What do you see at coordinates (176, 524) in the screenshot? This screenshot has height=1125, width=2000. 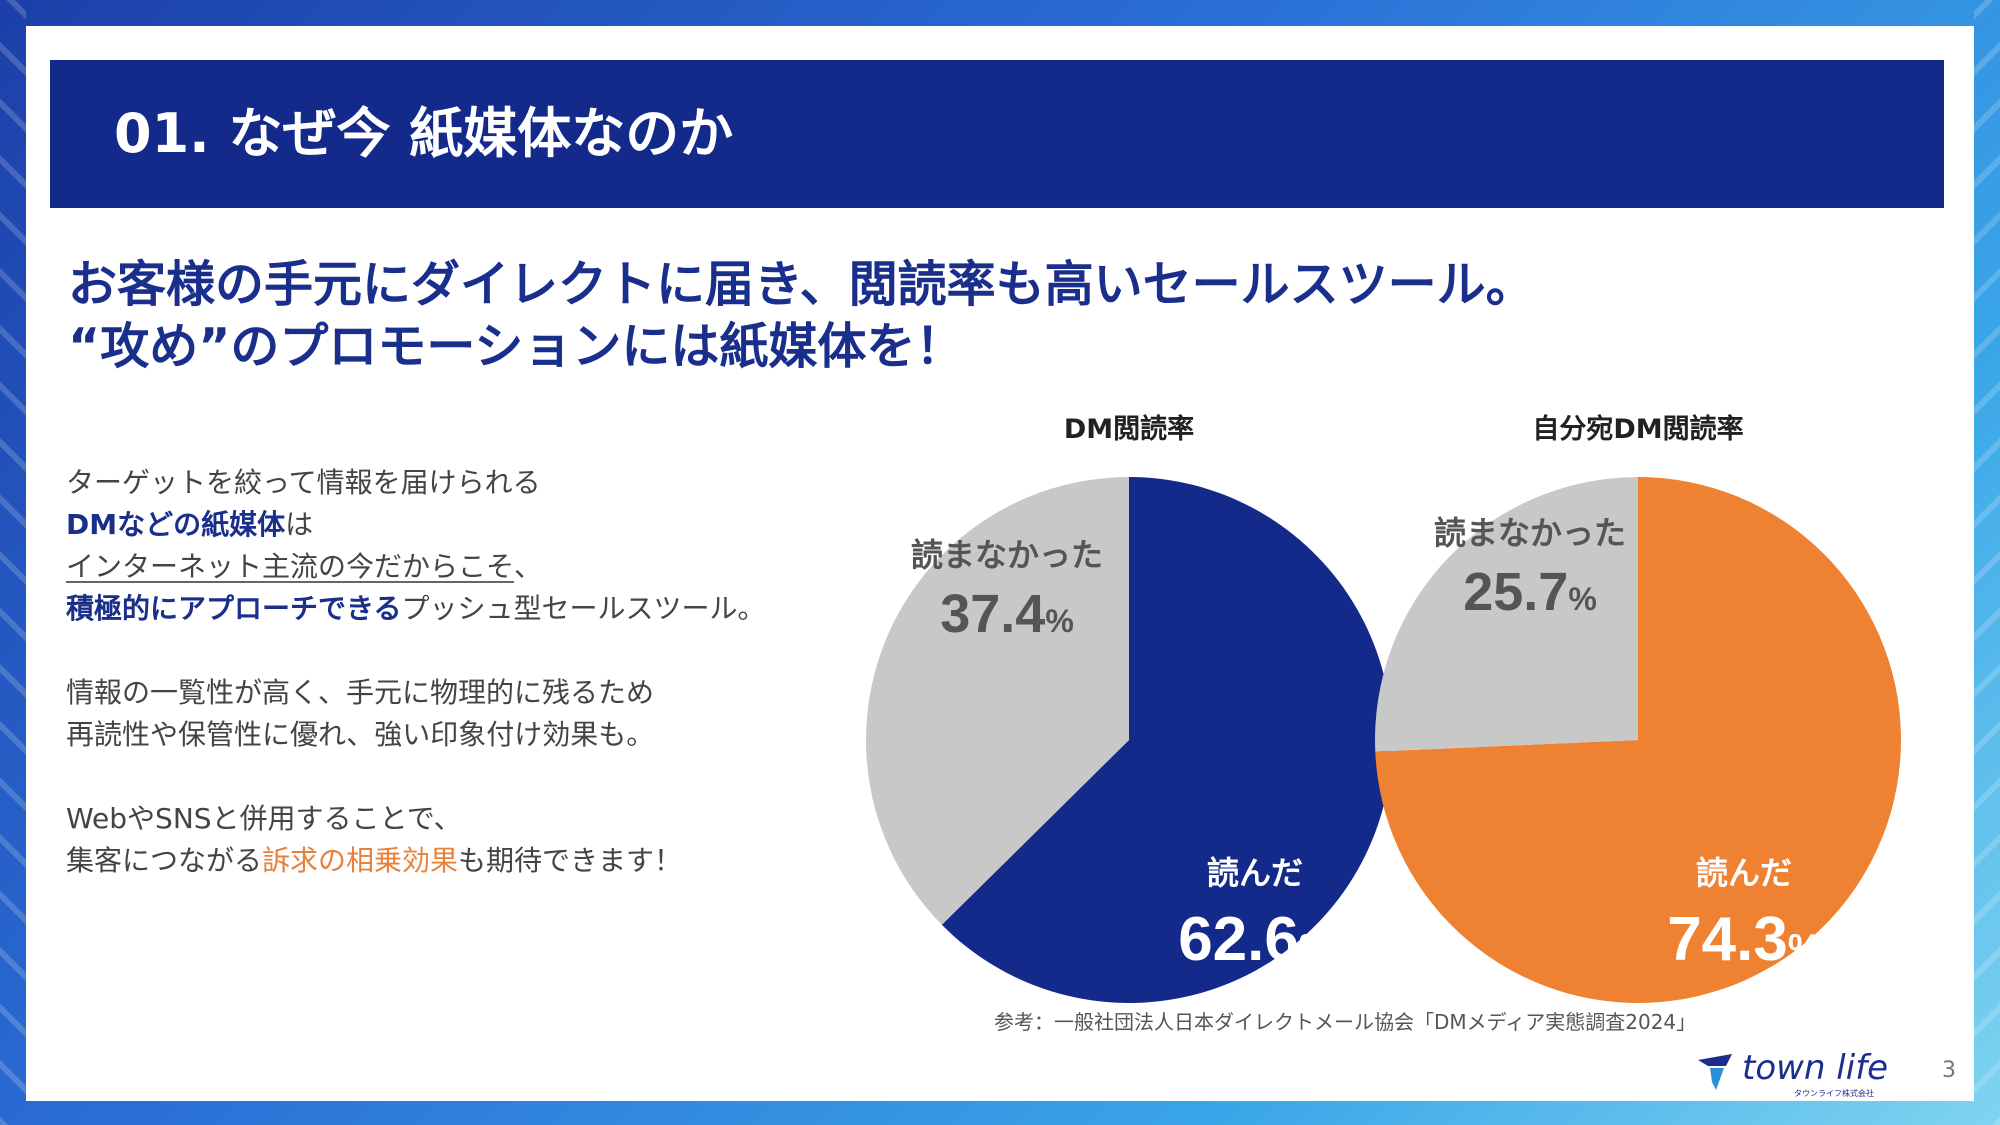 I see `emphasis-paper-media: DMなどの紙媒体` at bounding box center [176, 524].